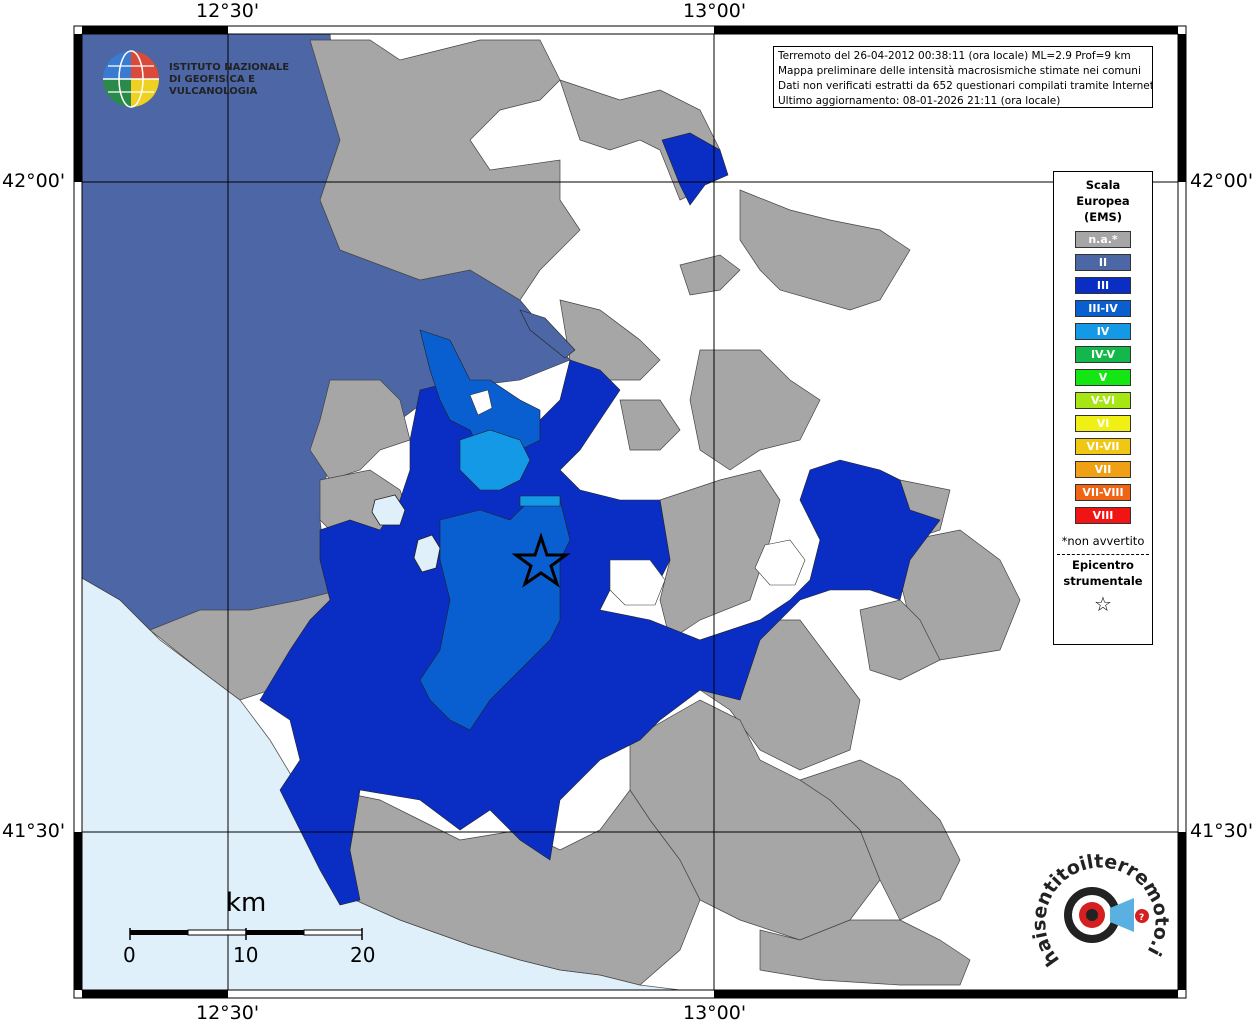  I want to click on coord-top-right: 13°00', so click(715, 11).